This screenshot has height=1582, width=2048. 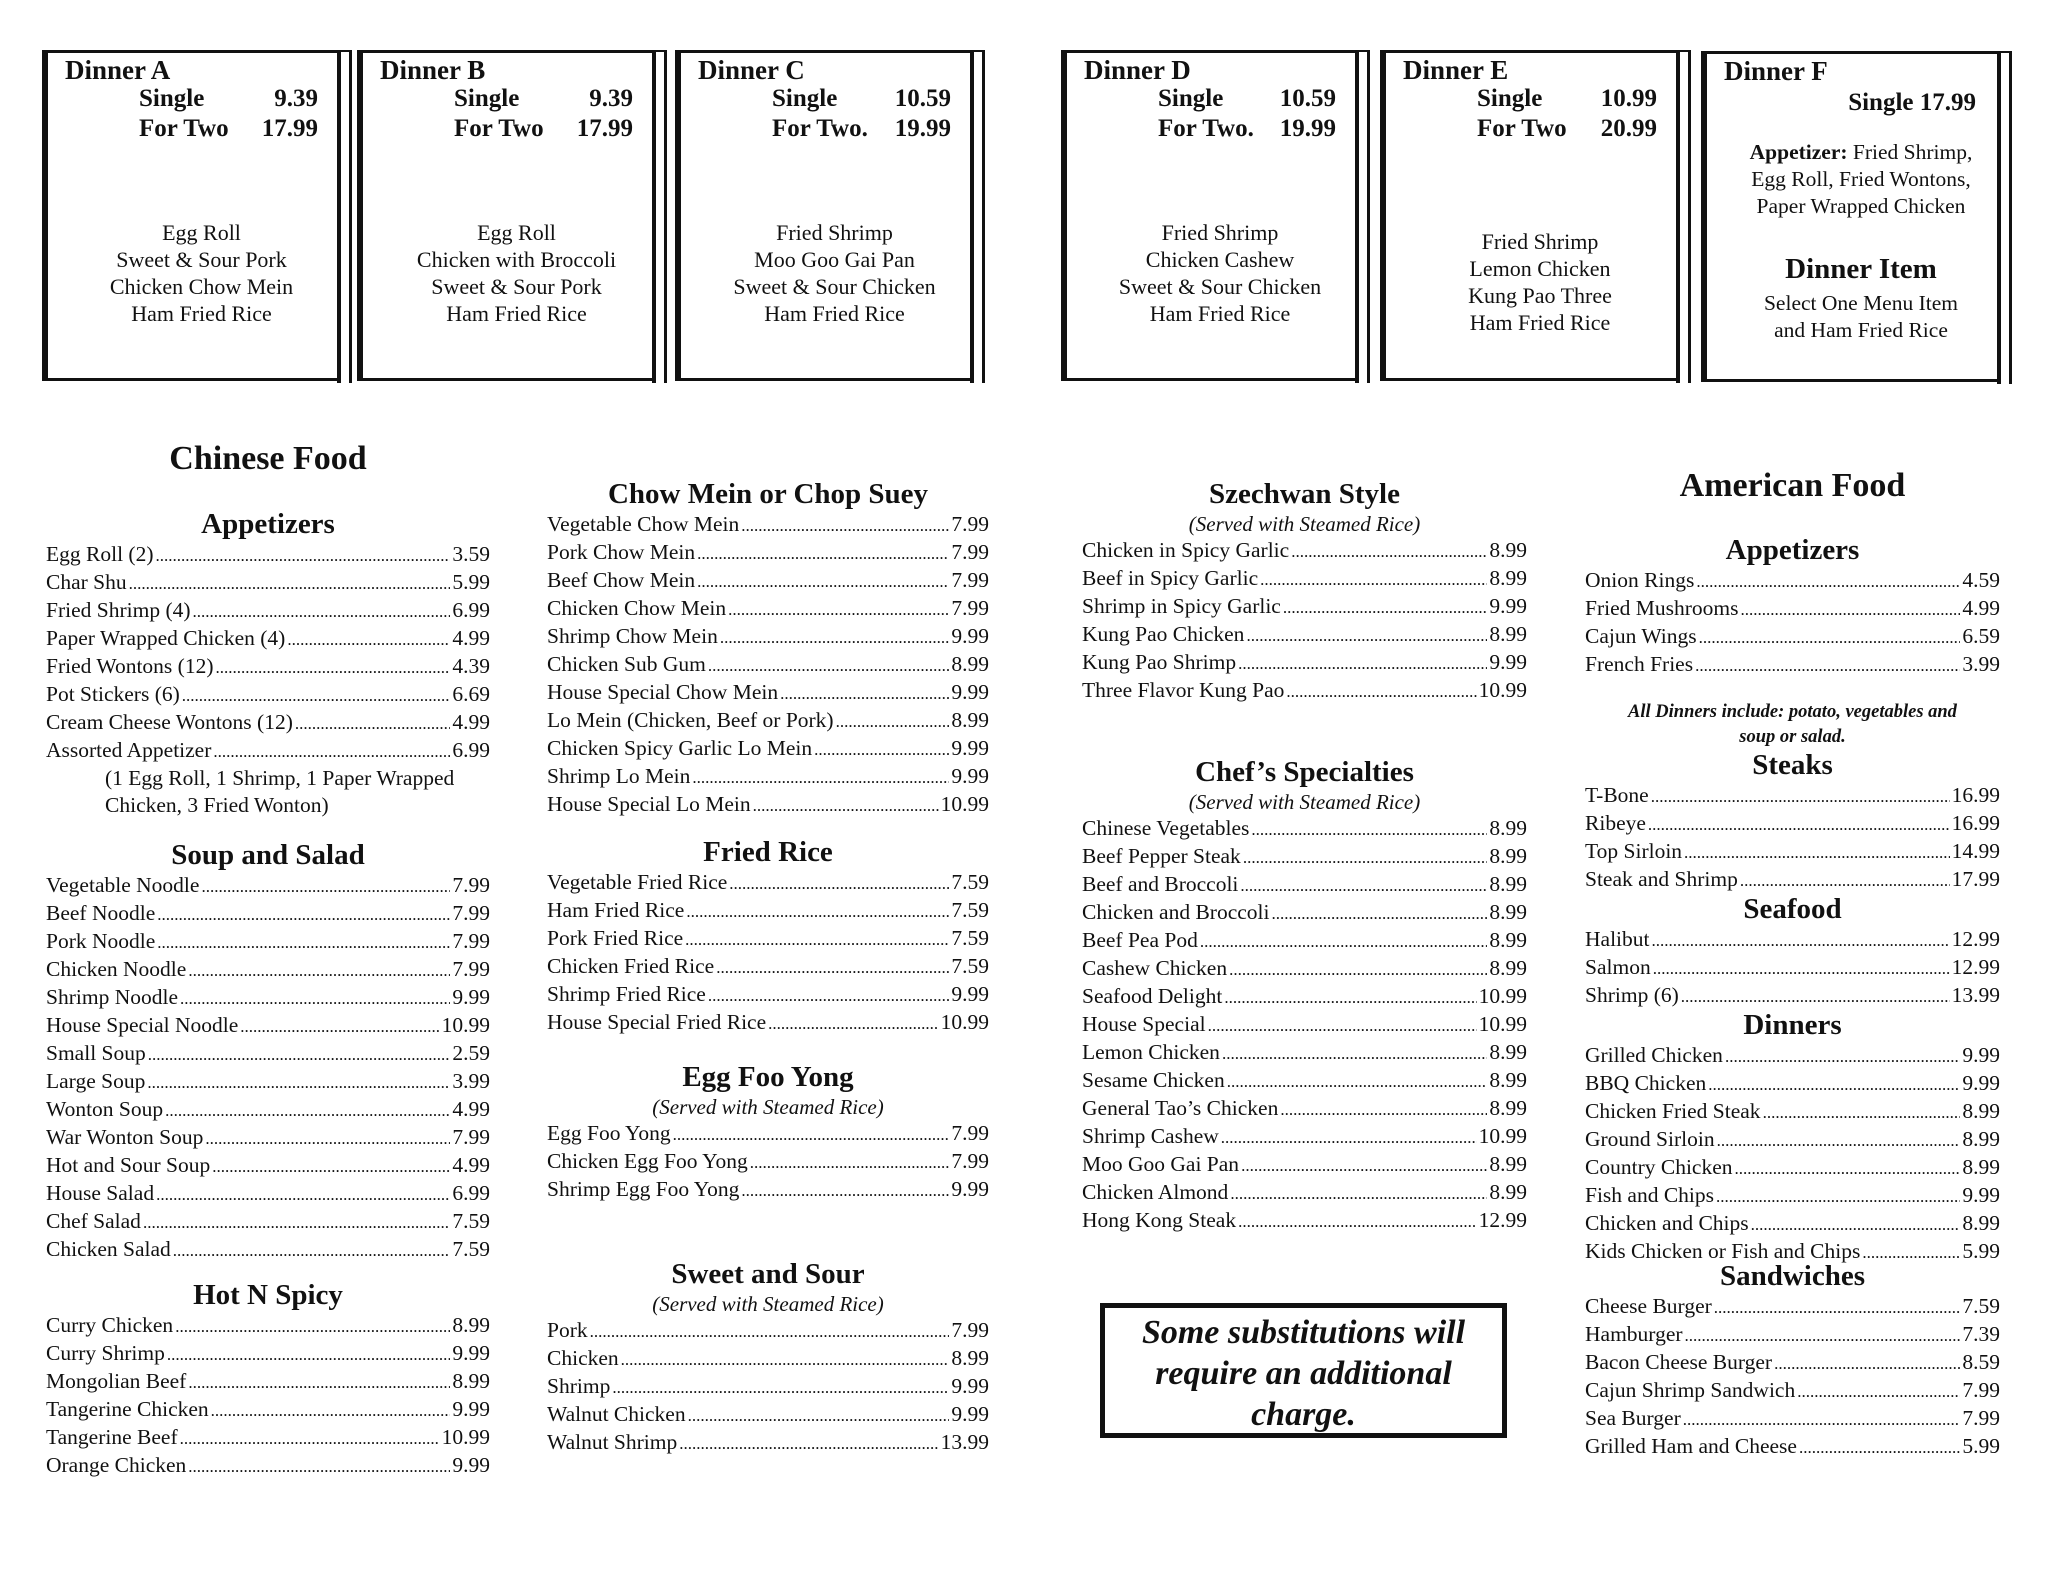 What do you see at coordinates (567, 1330) in the screenshot?
I see `item-name: Pork` at bounding box center [567, 1330].